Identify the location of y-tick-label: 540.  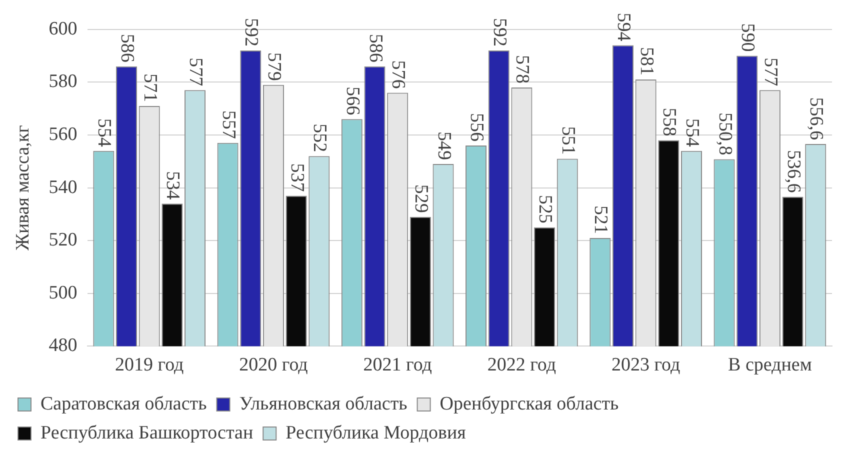
(63, 187).